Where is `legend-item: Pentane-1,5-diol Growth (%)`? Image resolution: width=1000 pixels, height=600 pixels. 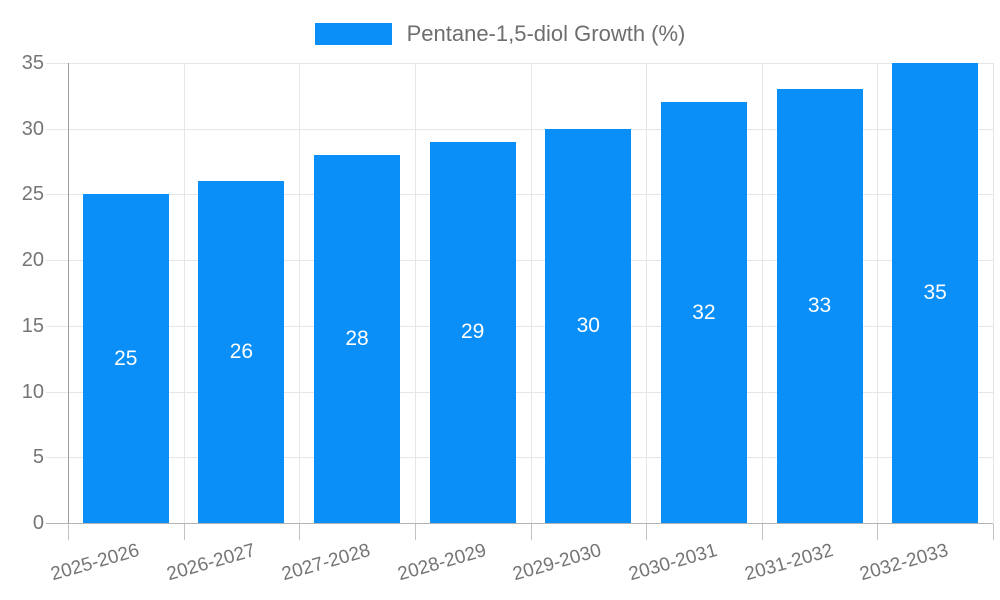
legend-item: Pentane-1,5-diol Growth (%) is located at coordinates (500, 34).